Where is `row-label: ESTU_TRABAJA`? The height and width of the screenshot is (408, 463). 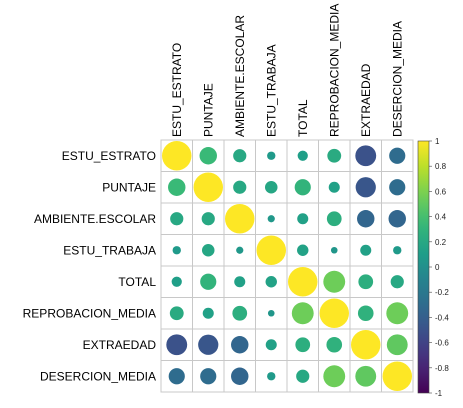
row-label: ESTU_TRABAJA is located at coordinates (109, 250).